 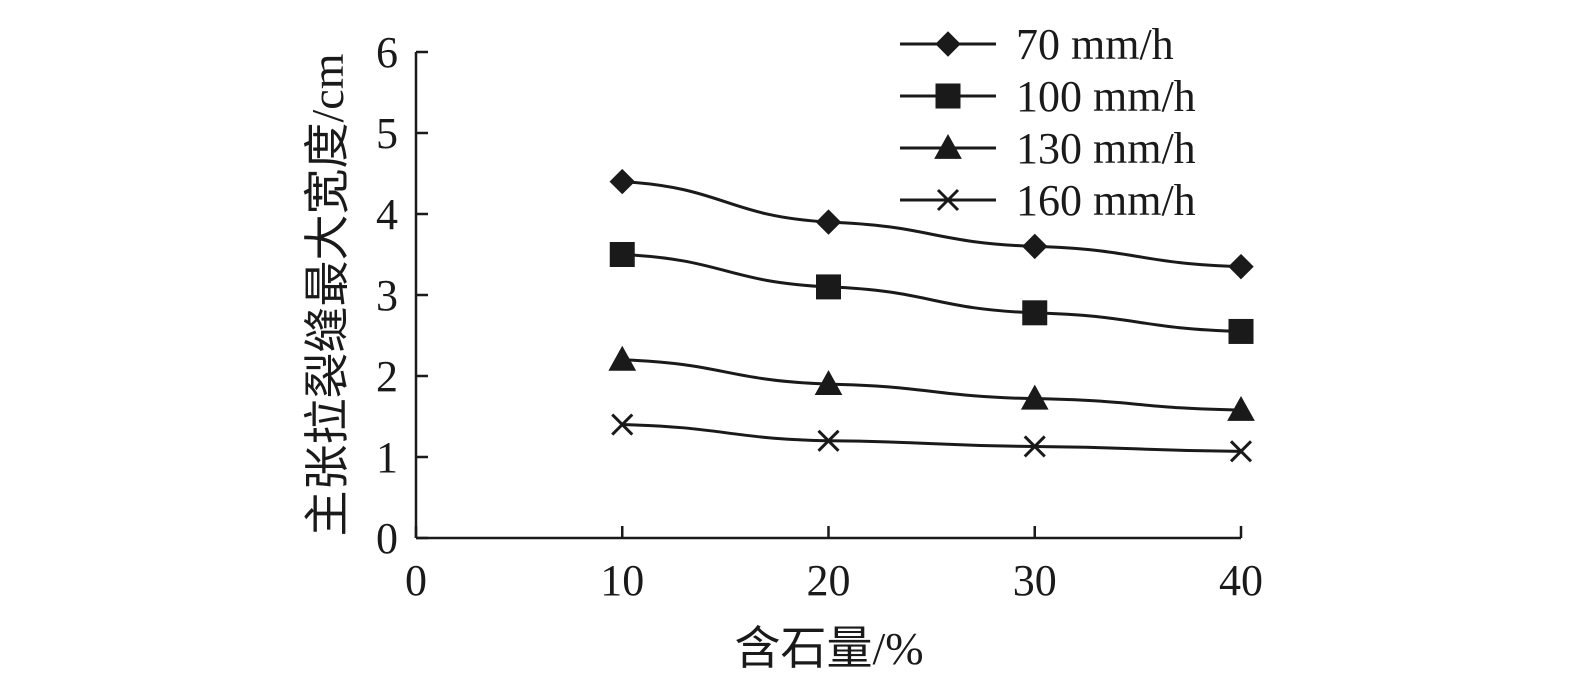 What do you see at coordinates (387, 457) in the screenshot?
I see `y-tick-label: 1` at bounding box center [387, 457].